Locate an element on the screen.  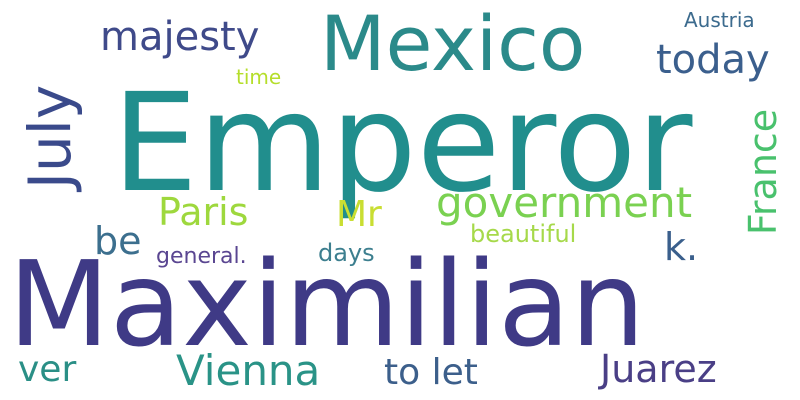
word-vienna: Vienna is located at coordinates (248, 370).